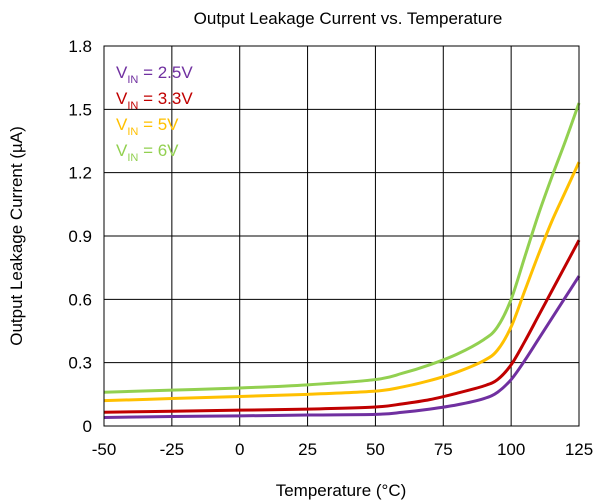  What do you see at coordinates (348, 18) in the screenshot?
I see `chart-title: Output Leakage Current vs. Temperature` at bounding box center [348, 18].